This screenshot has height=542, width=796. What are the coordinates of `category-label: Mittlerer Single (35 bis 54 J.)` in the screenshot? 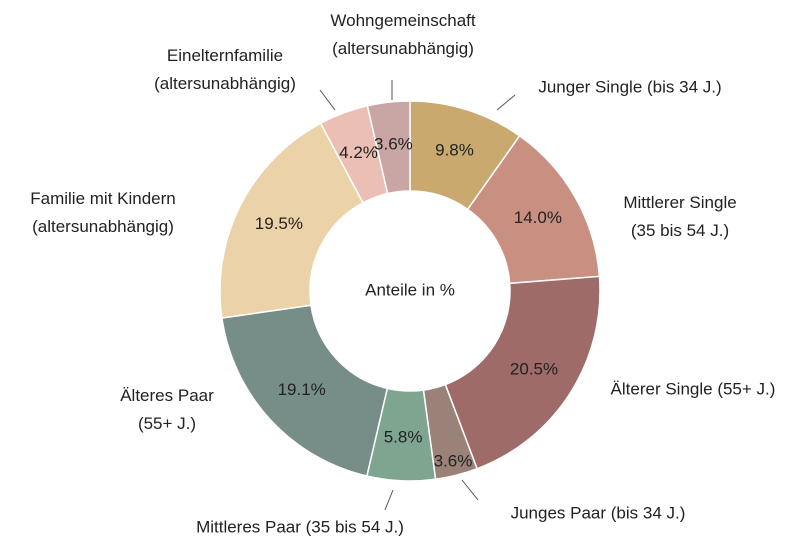 It's located at (679, 216).